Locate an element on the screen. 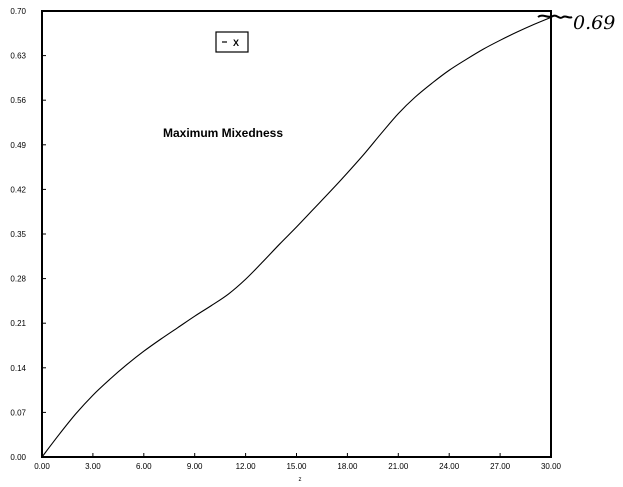  x-tick-label: 0.00 is located at coordinates (42, 466).